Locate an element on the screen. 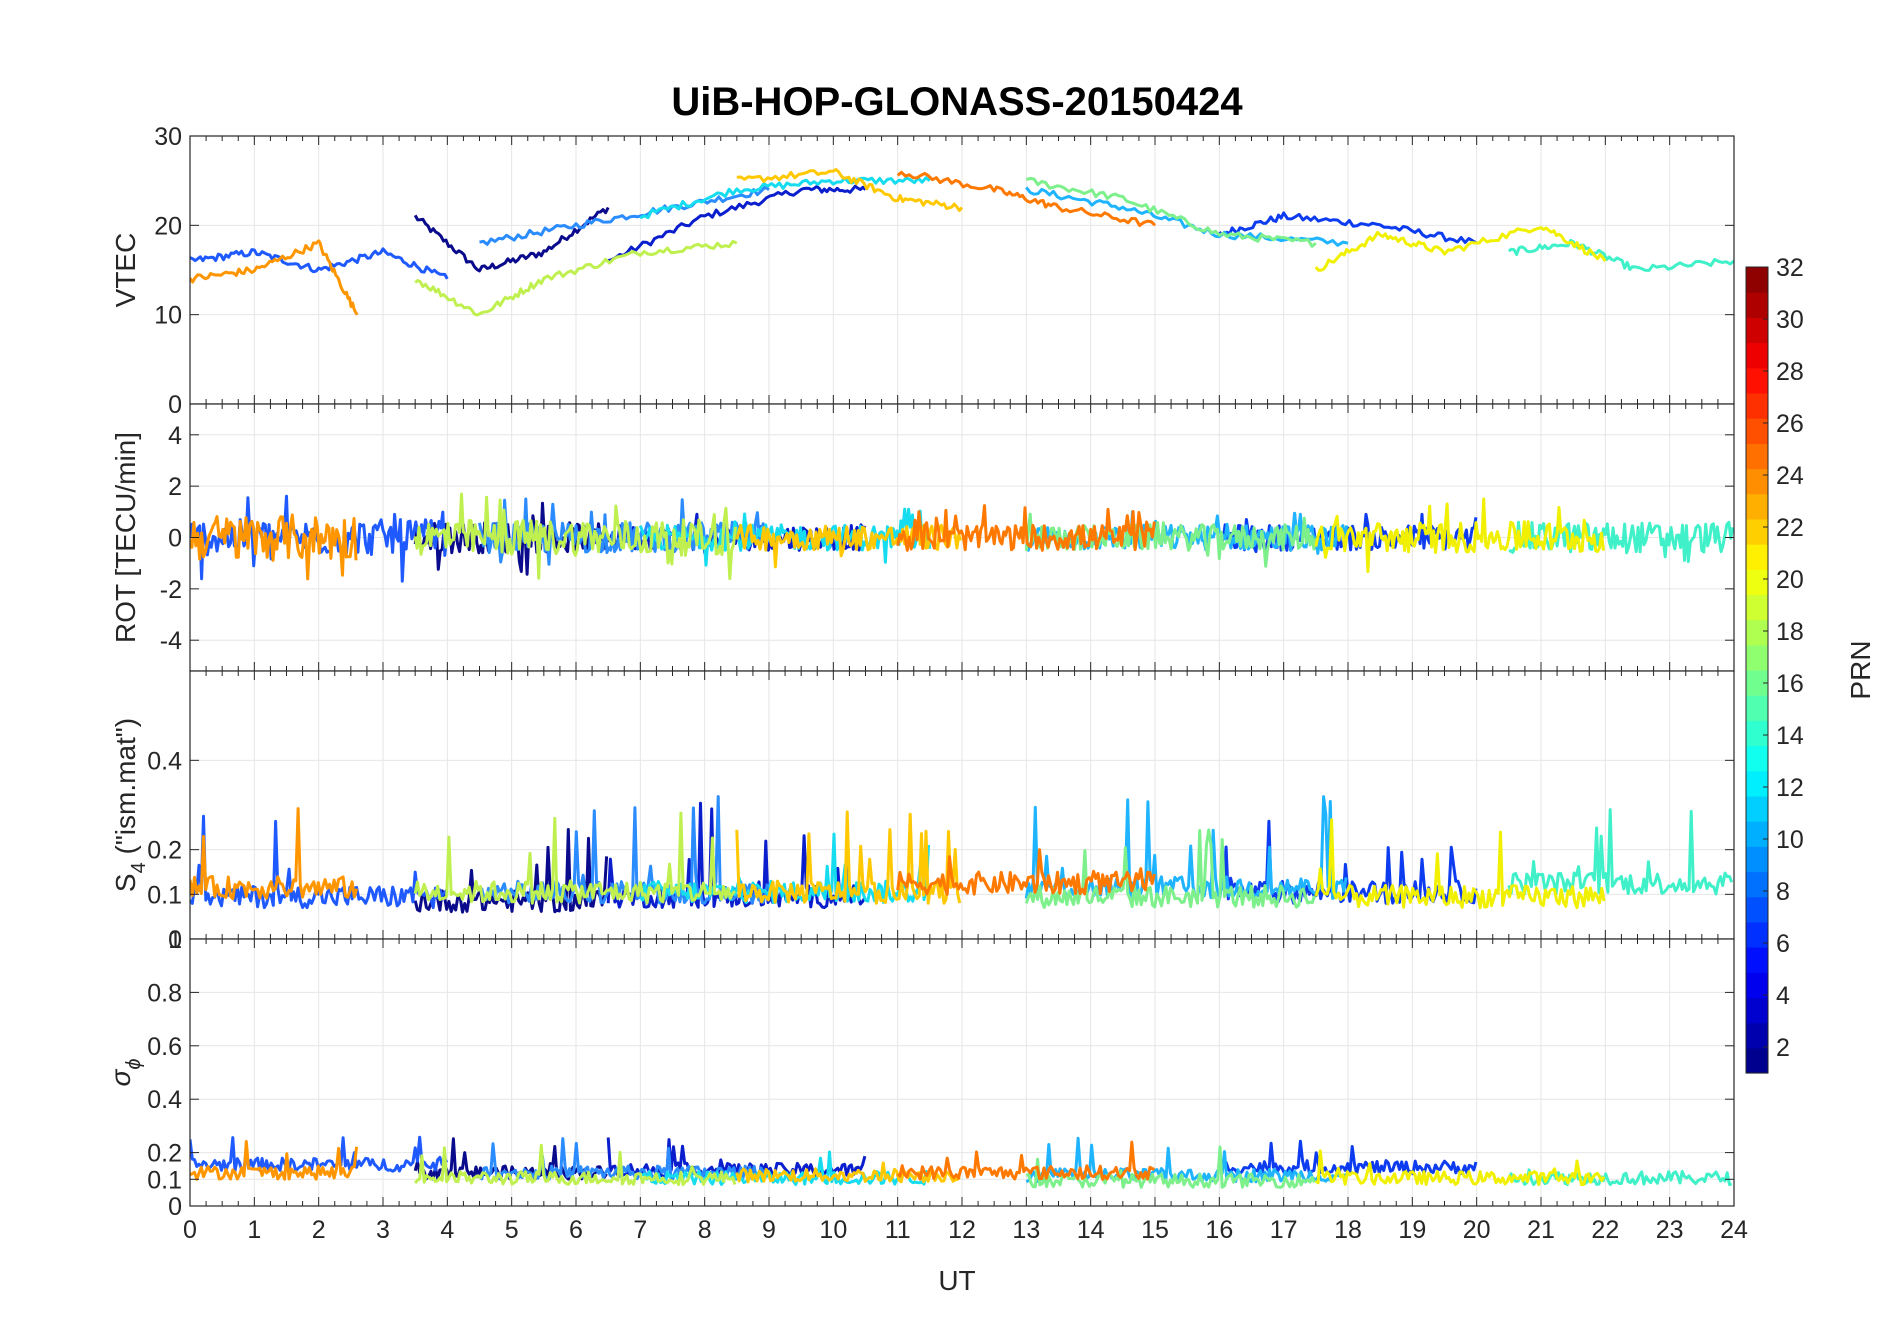 This screenshot has width=1902, height=1330. x-tick-label: 4 is located at coordinates (447, 1230).